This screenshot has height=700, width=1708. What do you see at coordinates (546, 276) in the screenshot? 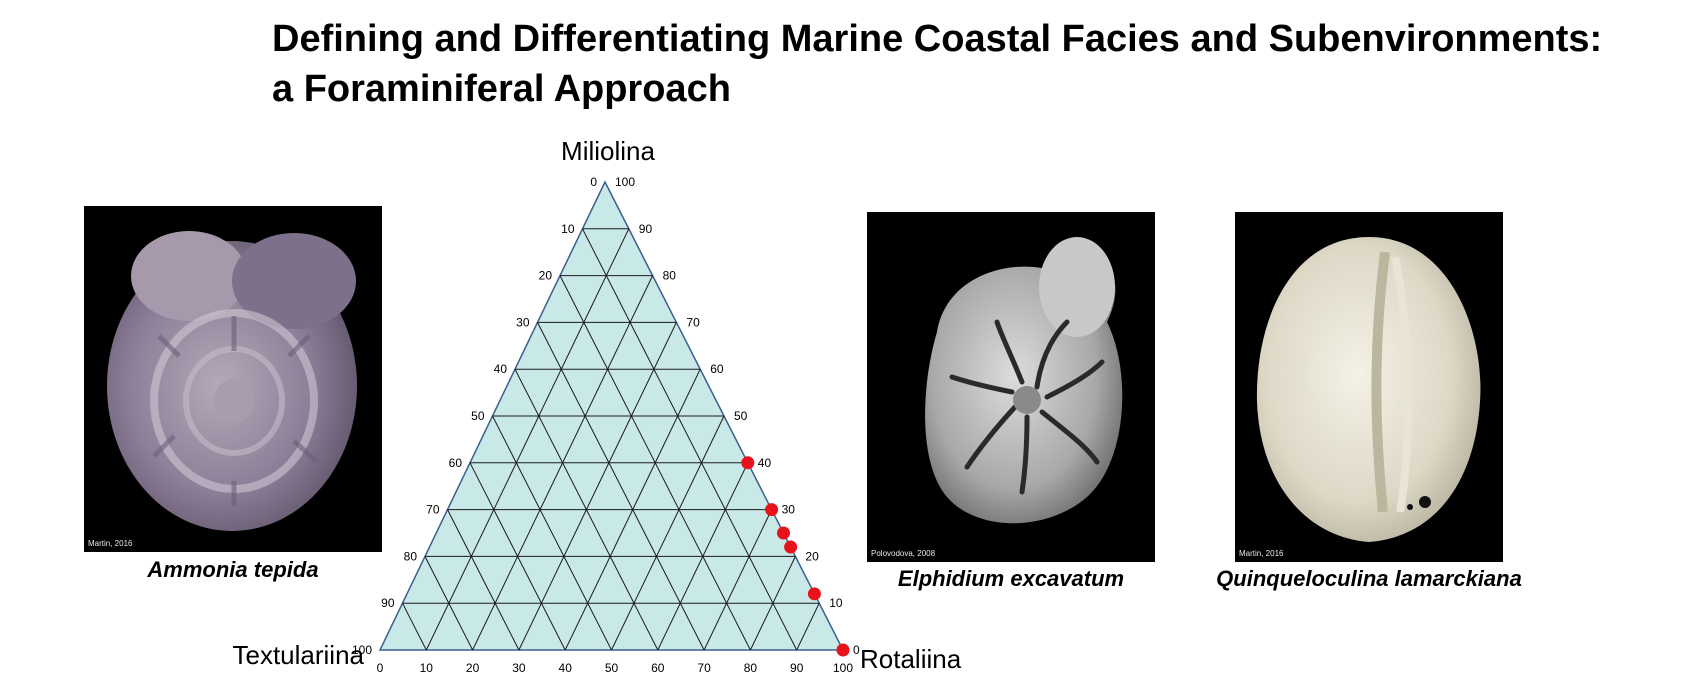
I see `tick-label-left: 20` at bounding box center [546, 276].